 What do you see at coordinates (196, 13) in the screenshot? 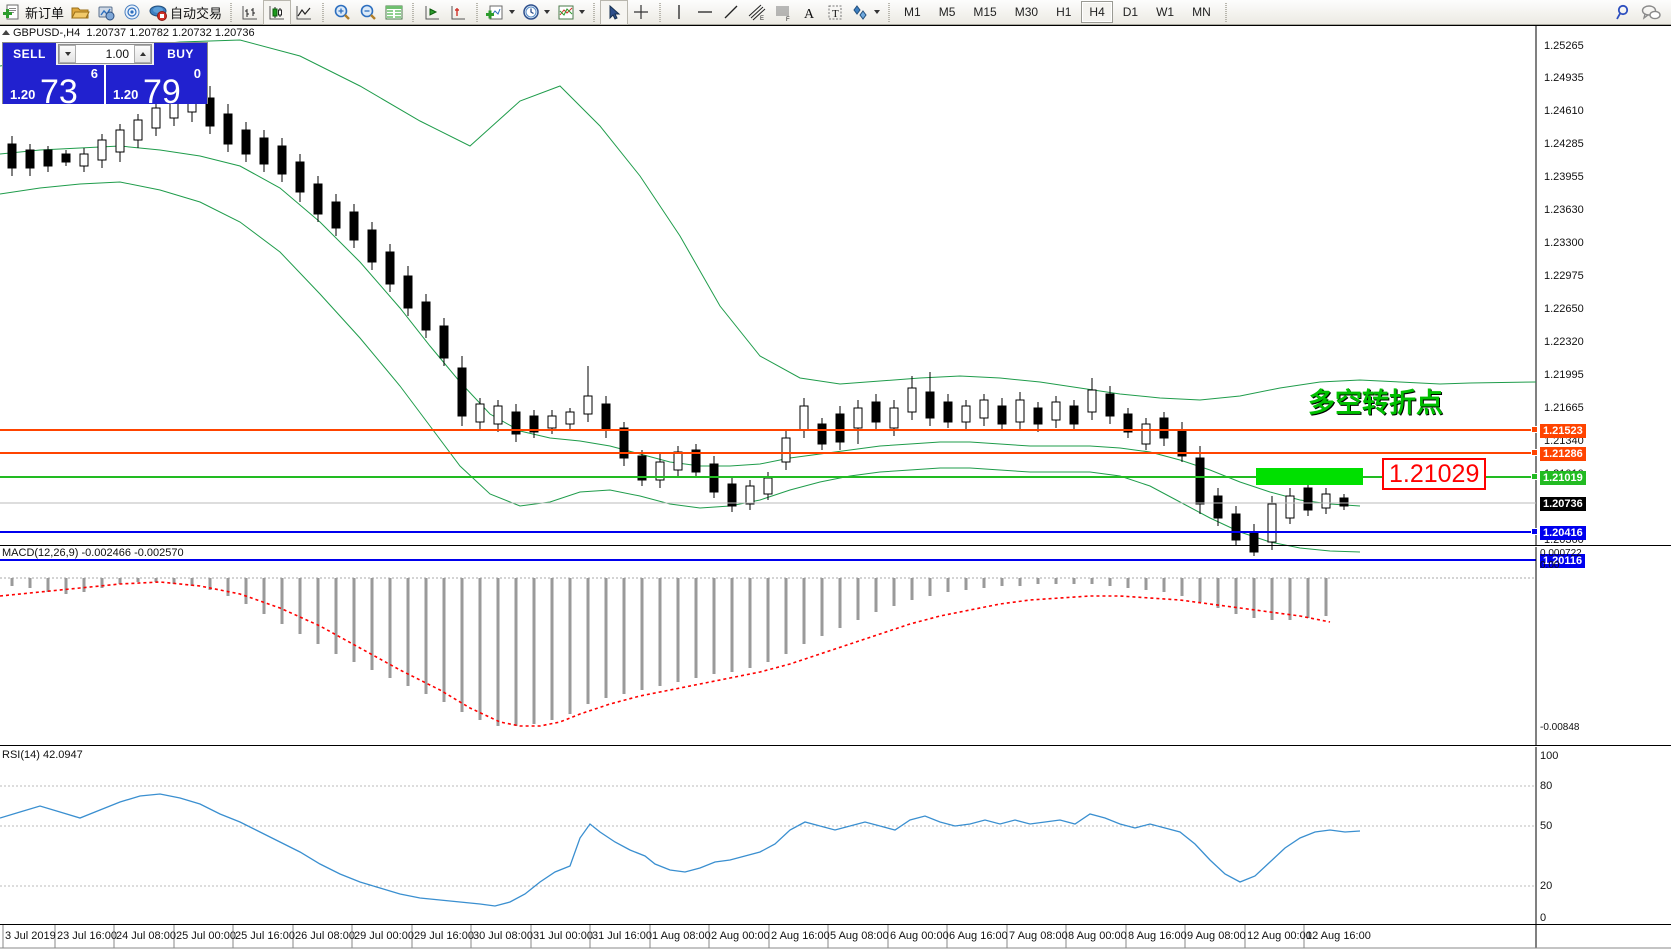
I see `autotrade-label: 自动交易` at bounding box center [196, 13].